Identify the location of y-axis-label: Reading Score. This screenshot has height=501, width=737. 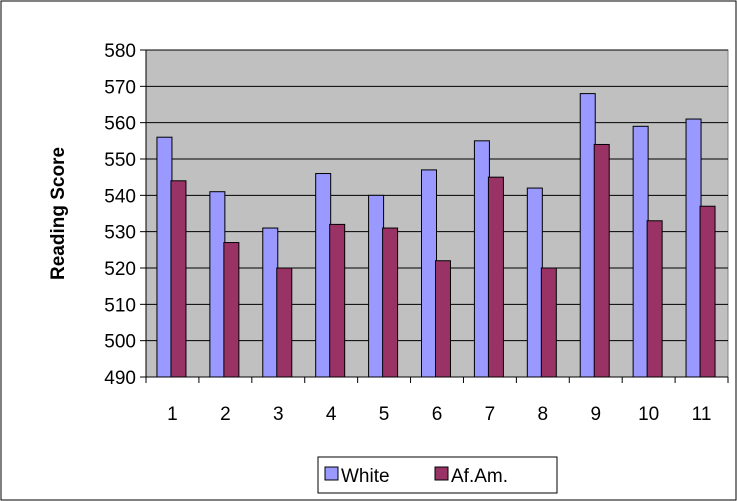
(58, 213).